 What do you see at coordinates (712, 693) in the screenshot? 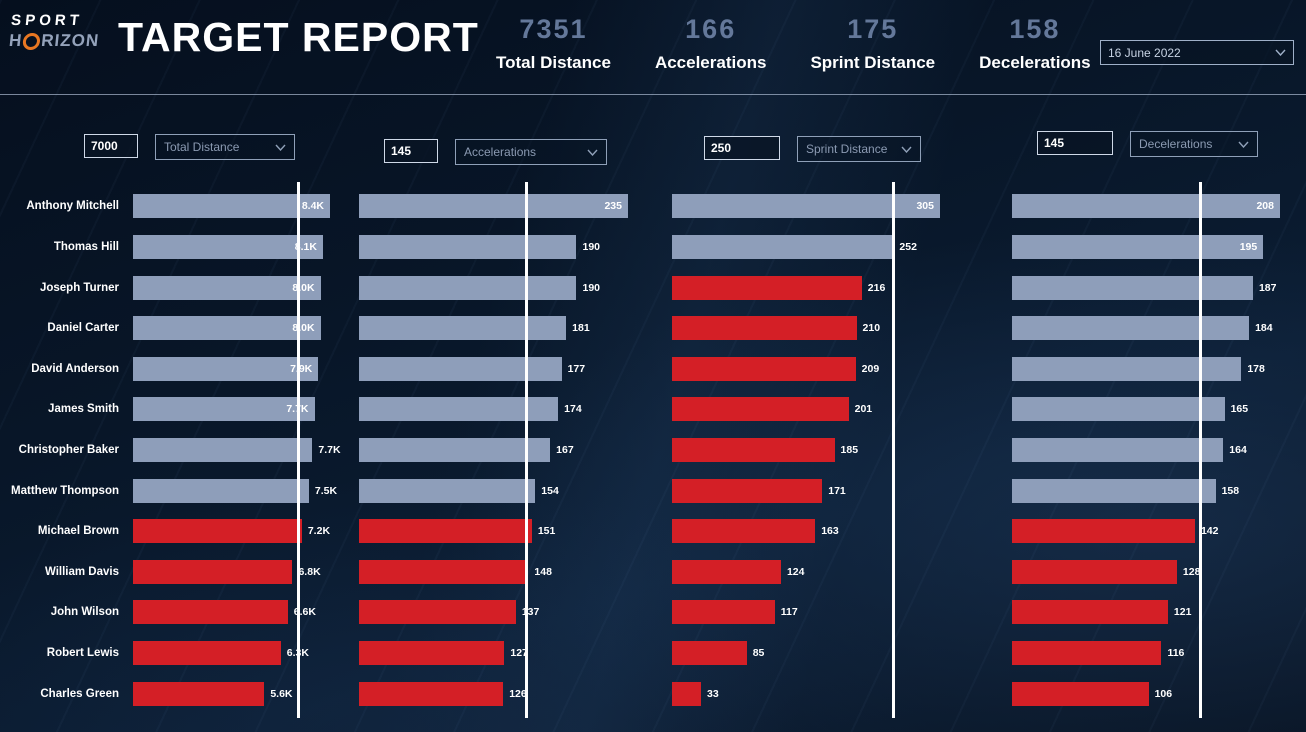
I see `bar-value-label: 33` at bounding box center [712, 693].